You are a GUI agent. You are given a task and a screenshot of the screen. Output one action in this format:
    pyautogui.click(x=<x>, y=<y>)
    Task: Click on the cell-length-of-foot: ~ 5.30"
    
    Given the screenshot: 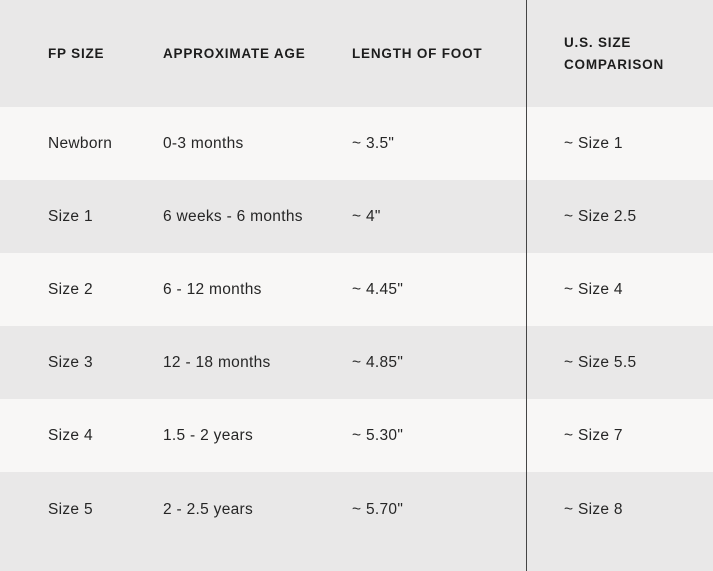 What is the action you would take?
    pyautogui.click(x=378, y=435)
    